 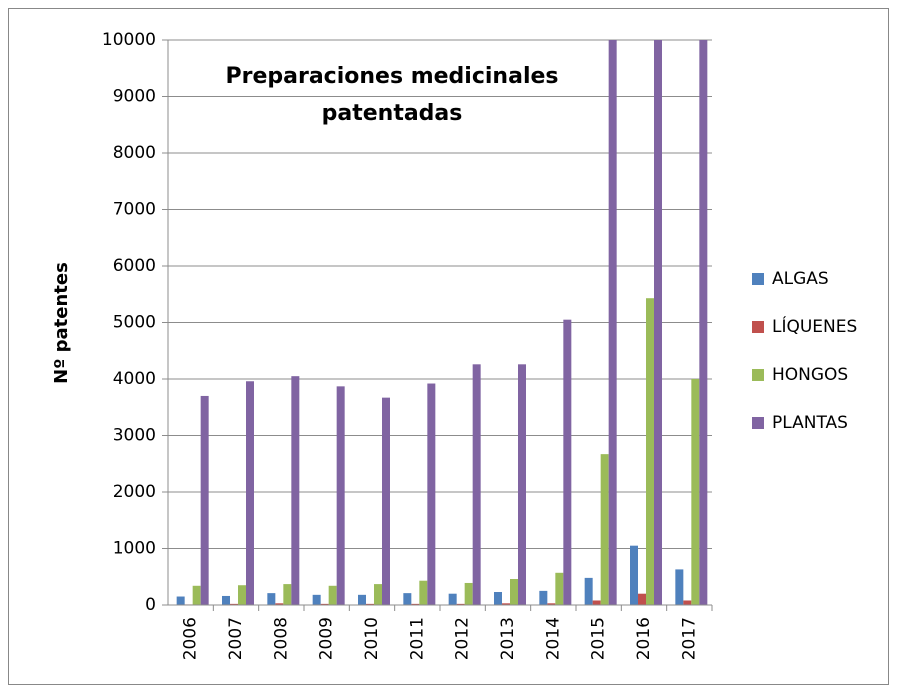 I want to click on y-tick-label: 1000, so click(x=134, y=549).